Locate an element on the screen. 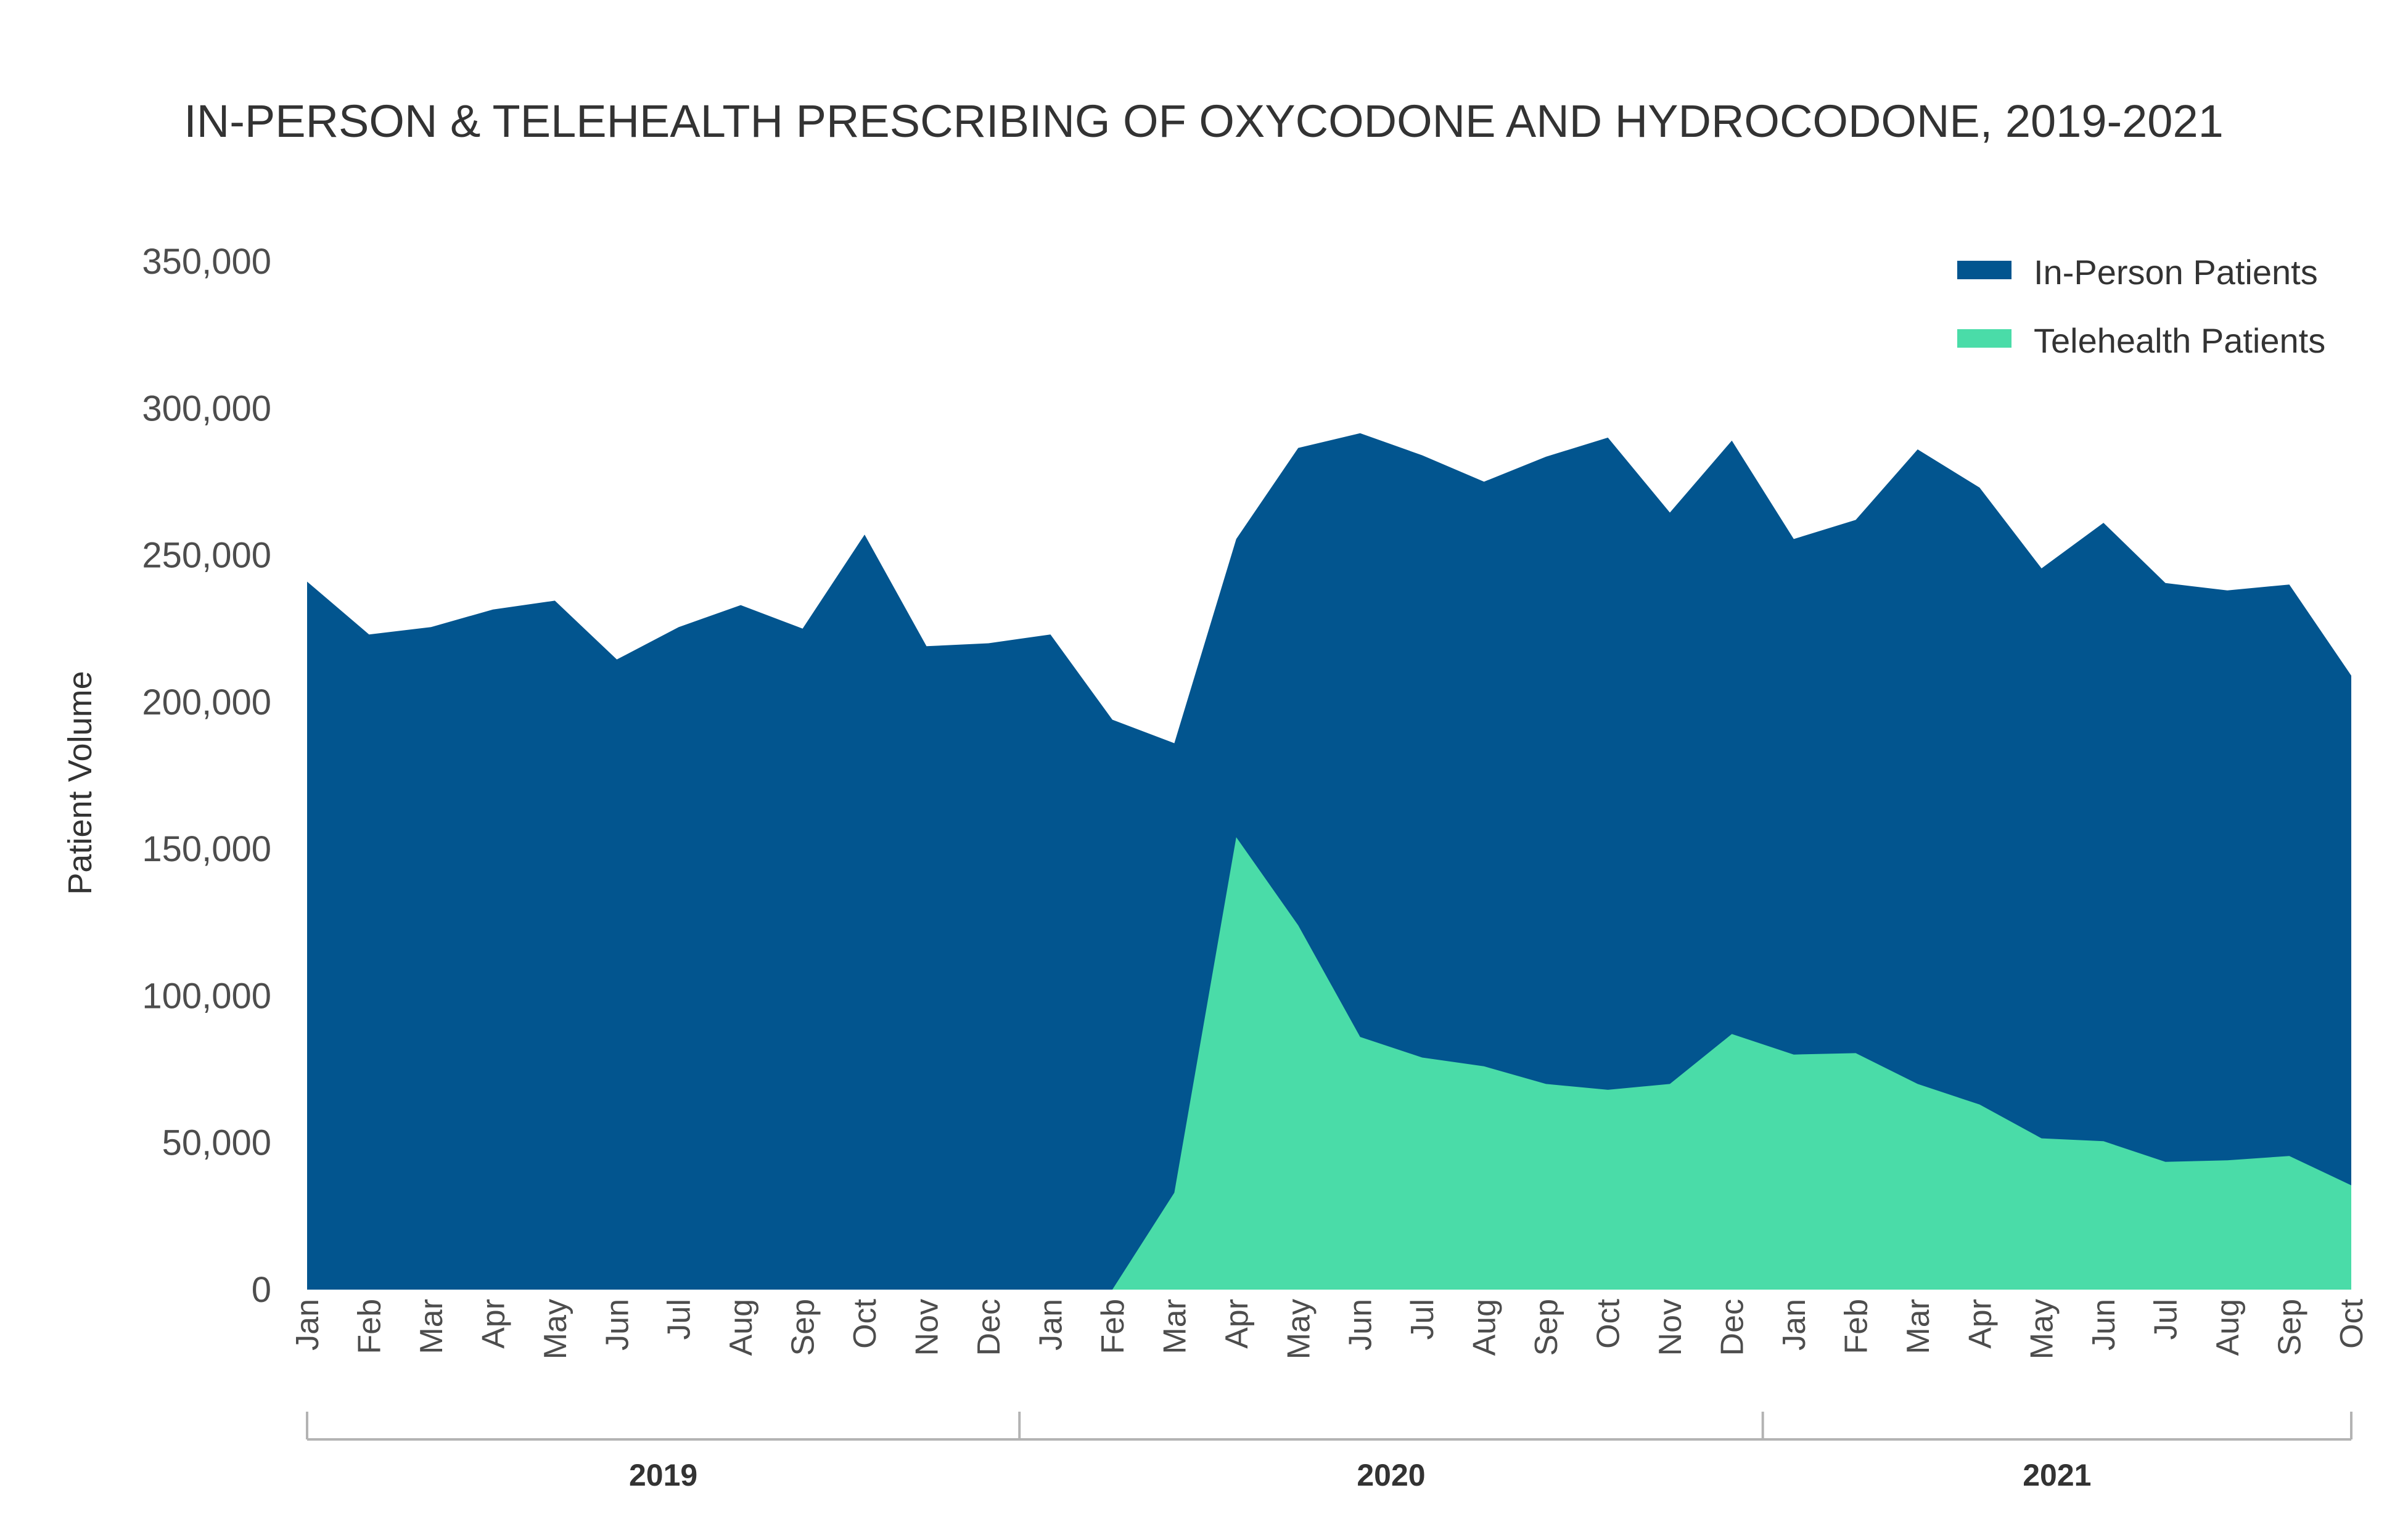 This screenshot has width=2408, height=1514. year-label-2020: 2020 is located at coordinates (1391, 1475).